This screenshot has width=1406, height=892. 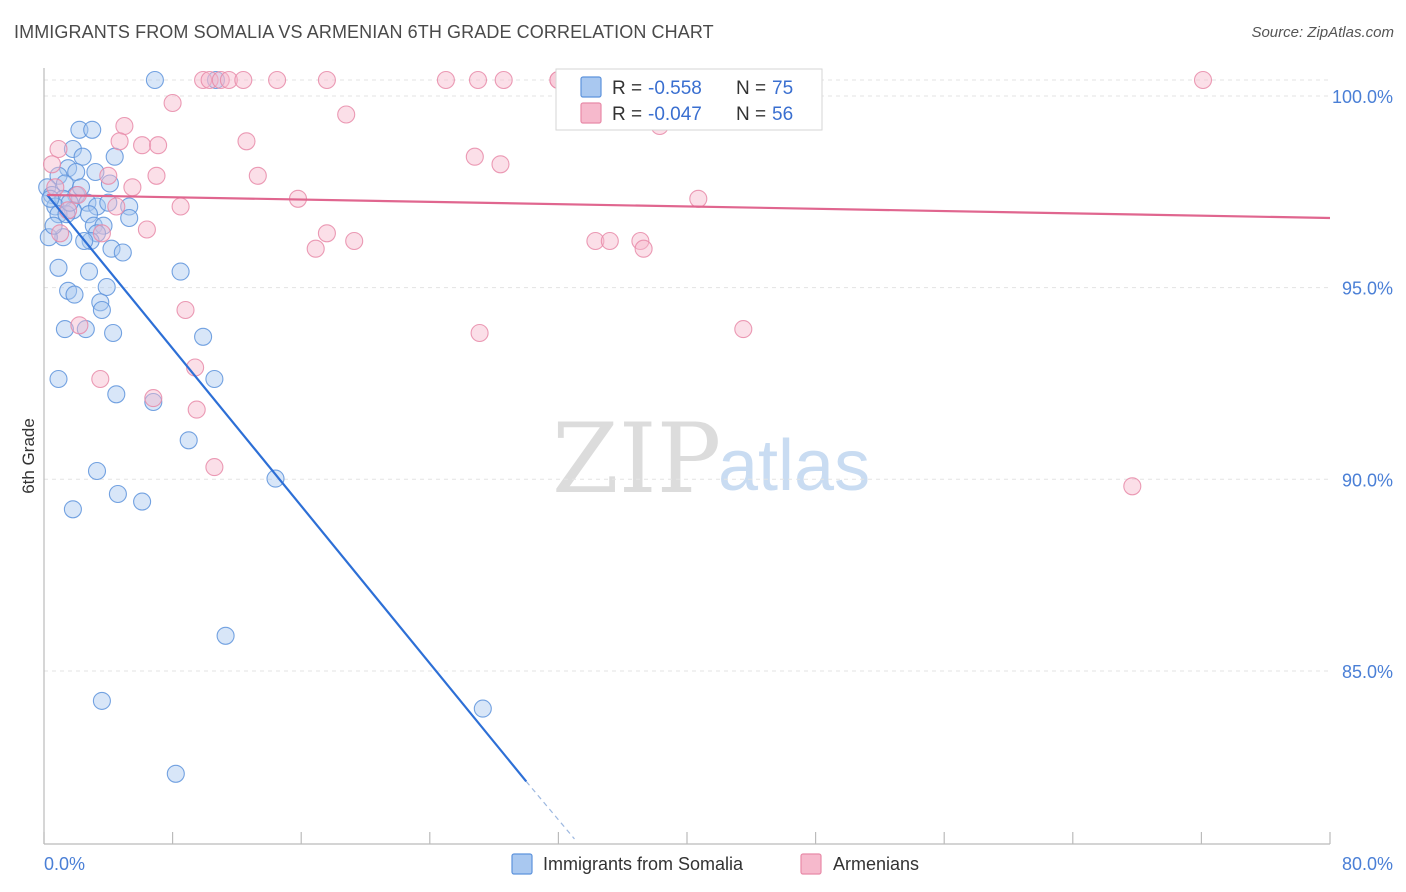 I want to click on watermark: ZIP atlas, so click(x=711, y=459).